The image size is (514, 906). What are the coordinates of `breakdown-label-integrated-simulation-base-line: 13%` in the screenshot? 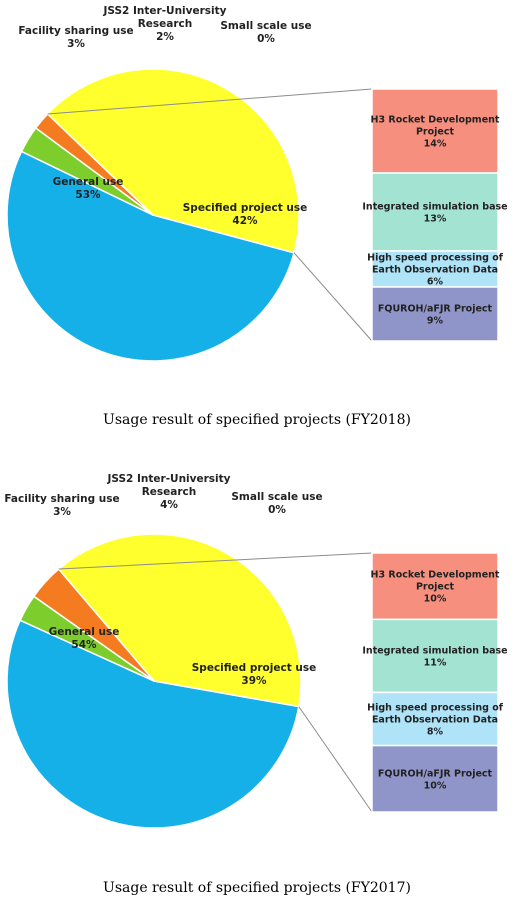 It's located at (435, 219).